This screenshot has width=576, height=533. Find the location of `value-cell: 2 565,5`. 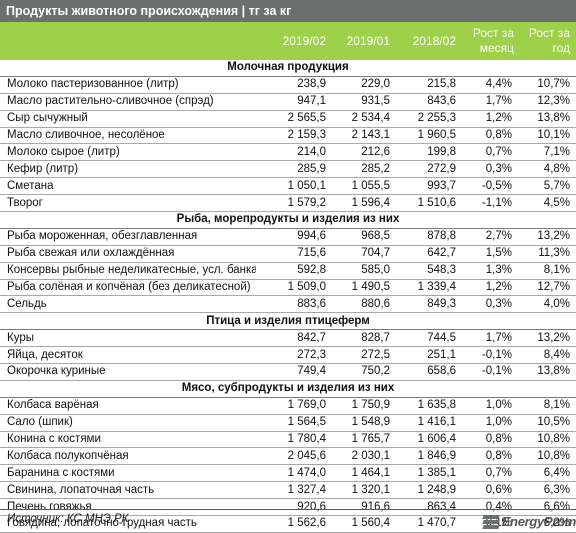

value-cell: 2 565,5 is located at coordinates (294, 119).